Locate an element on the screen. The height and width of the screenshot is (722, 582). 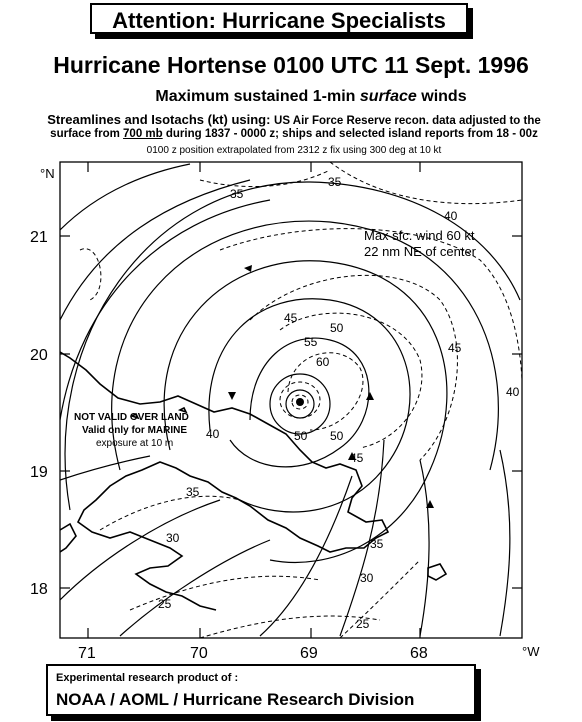
western-islands is located at coordinates (68, 537).